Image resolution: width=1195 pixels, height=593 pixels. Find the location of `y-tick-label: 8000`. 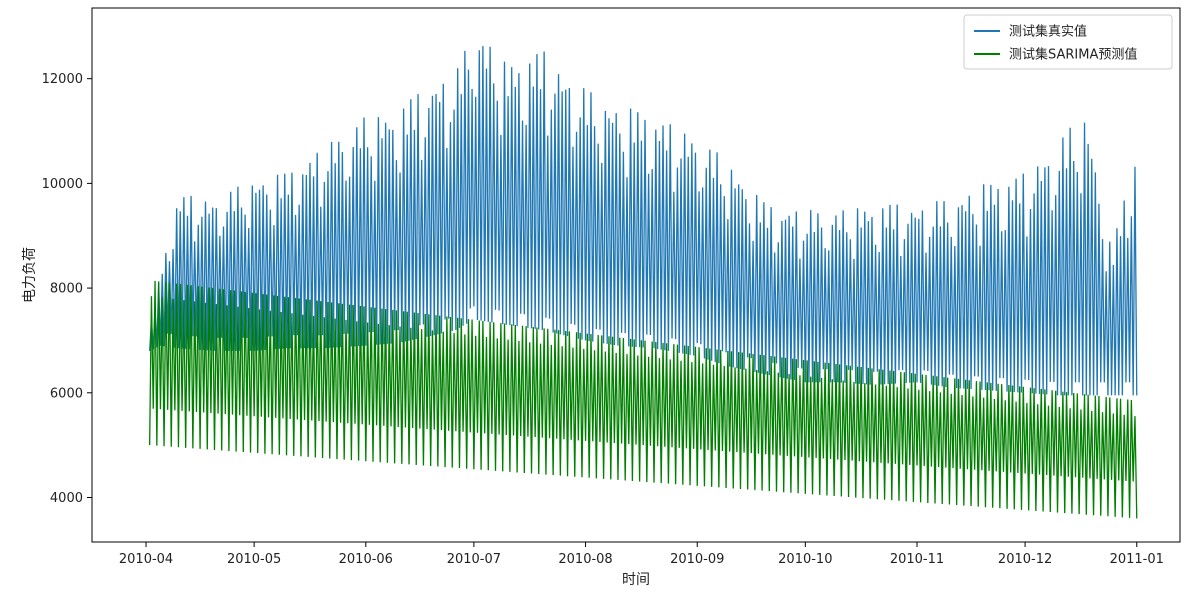

y-tick-label: 8000 is located at coordinates (66, 289).